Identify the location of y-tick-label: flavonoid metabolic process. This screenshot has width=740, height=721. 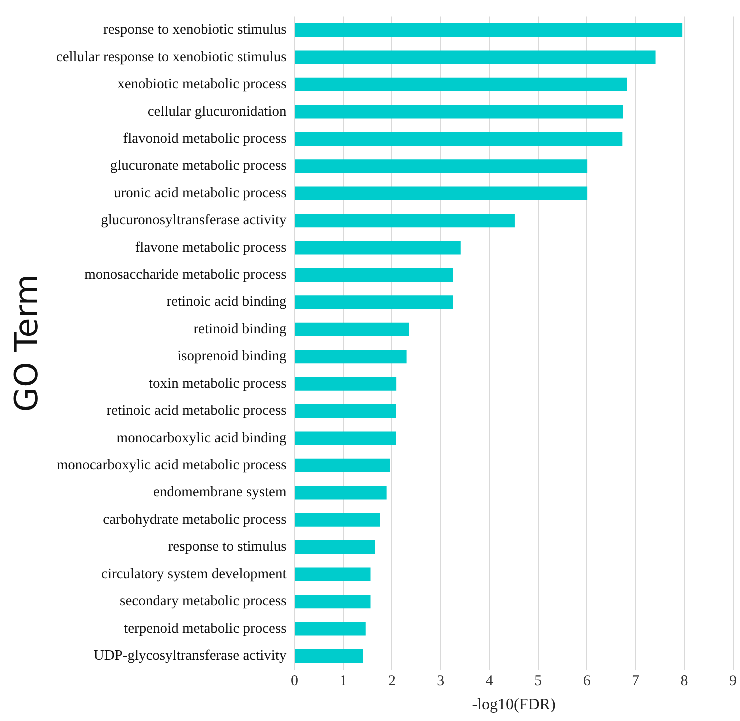
(205, 138).